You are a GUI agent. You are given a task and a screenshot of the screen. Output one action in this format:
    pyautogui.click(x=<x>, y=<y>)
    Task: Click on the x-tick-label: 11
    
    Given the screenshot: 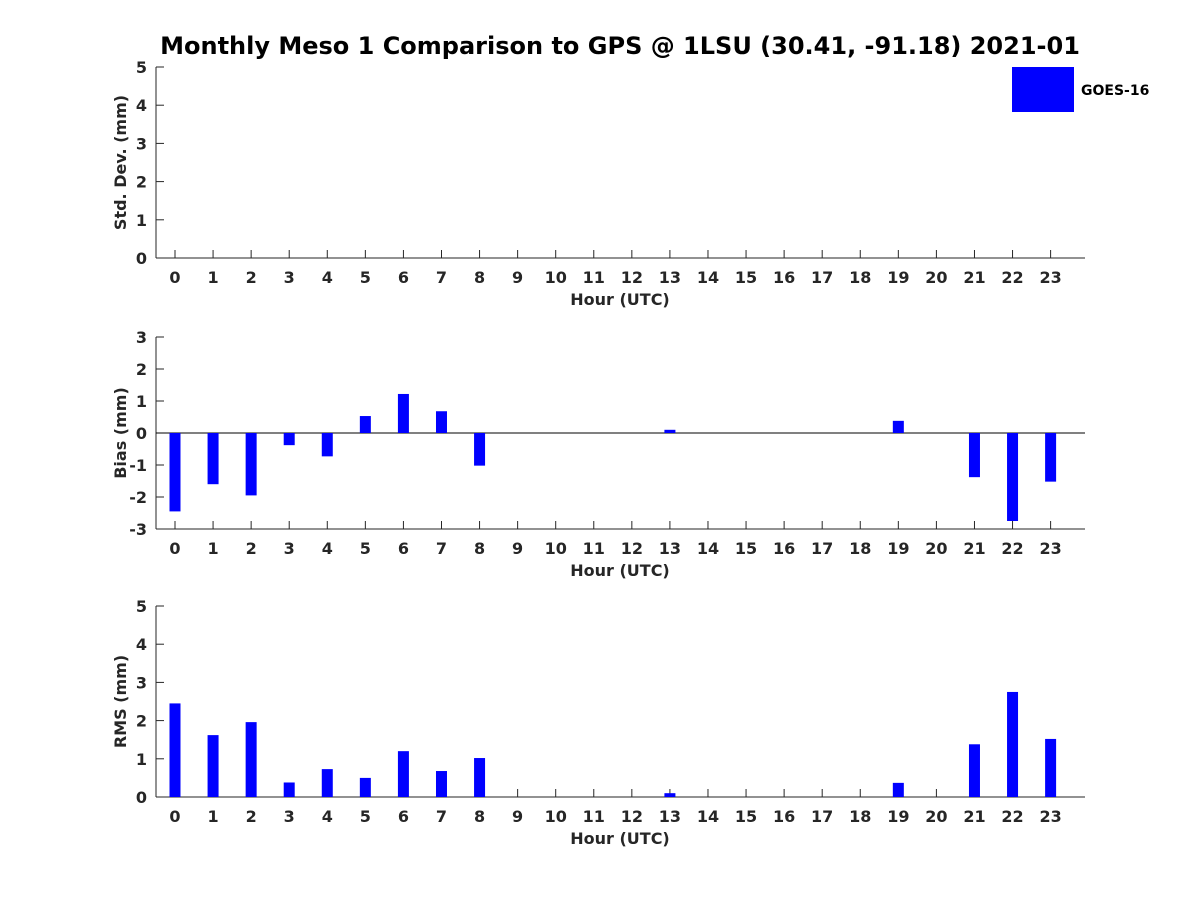 What is the action you would take?
    pyautogui.click(x=594, y=277)
    